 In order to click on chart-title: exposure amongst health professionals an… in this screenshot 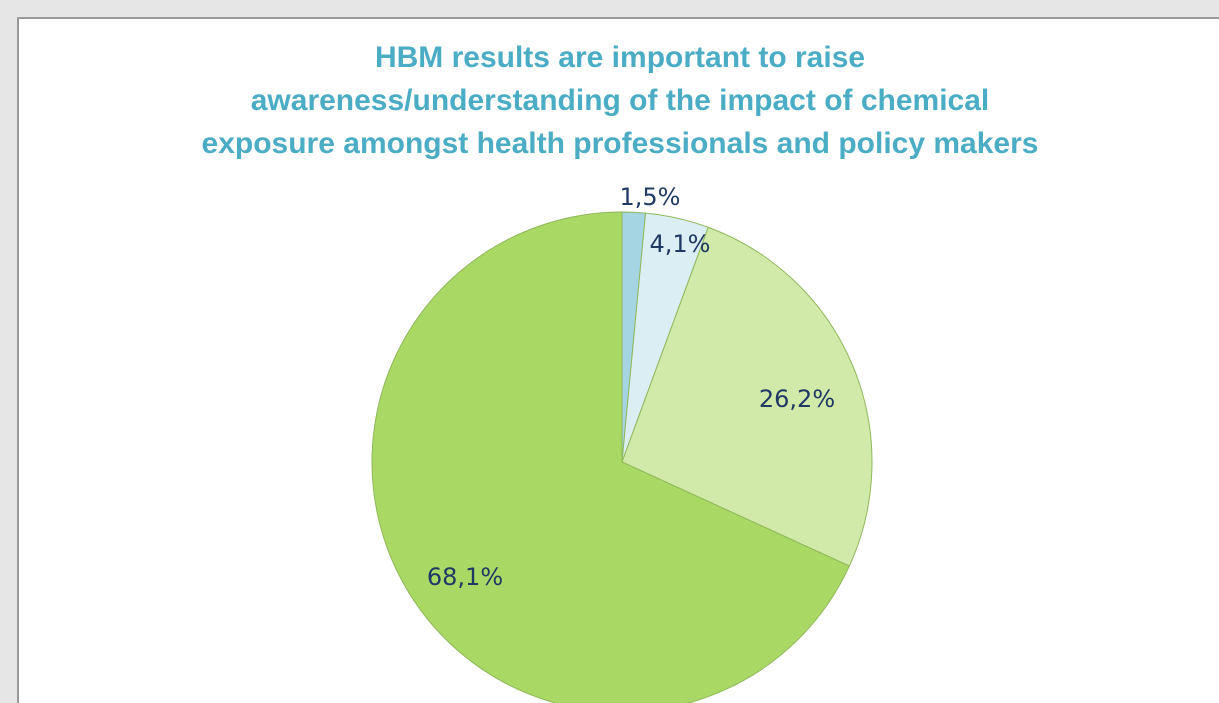, I will do `click(620, 143)`.